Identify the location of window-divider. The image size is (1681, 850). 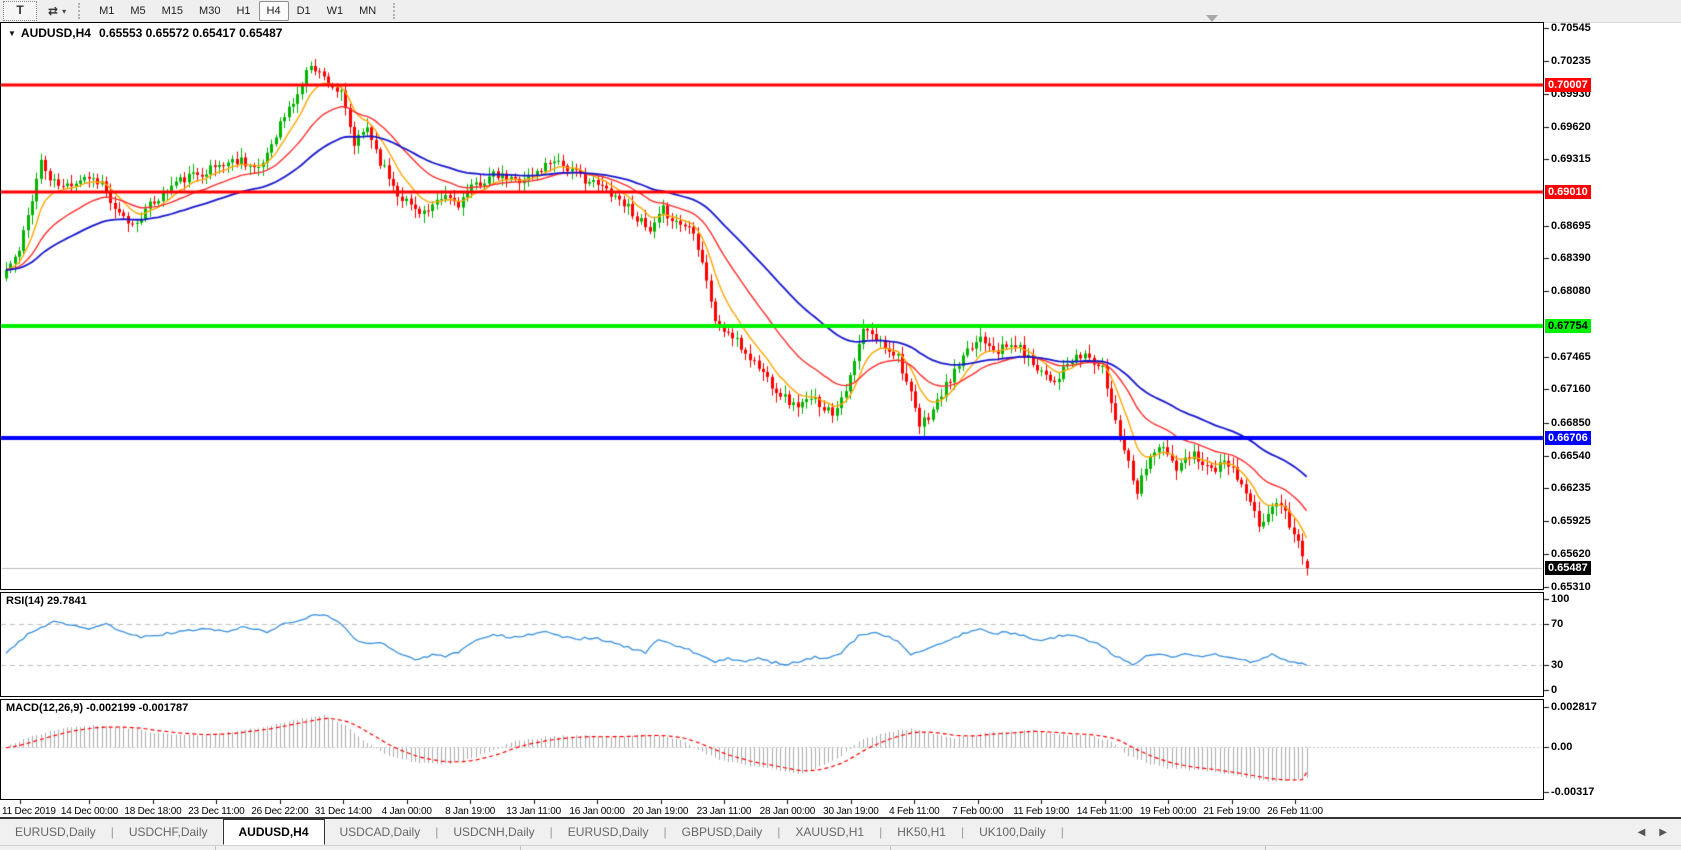
(840, 818).